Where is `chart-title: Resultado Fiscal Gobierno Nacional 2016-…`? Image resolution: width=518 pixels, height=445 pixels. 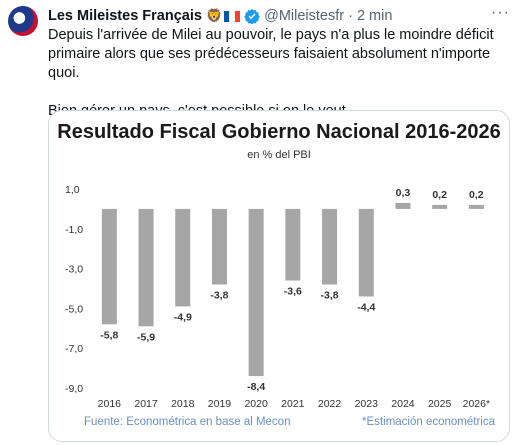 chart-title: Resultado Fiscal Gobierno Nacional 2016-… is located at coordinates (279, 132).